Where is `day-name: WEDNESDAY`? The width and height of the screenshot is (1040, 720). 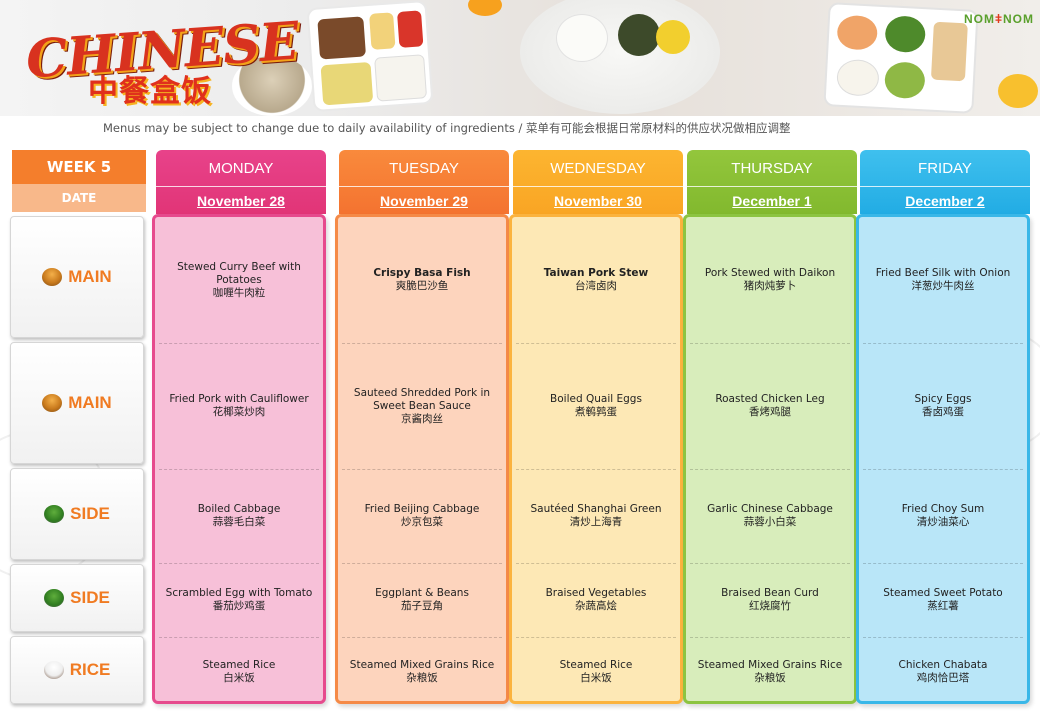
day-name: WEDNESDAY is located at coordinates (598, 168).